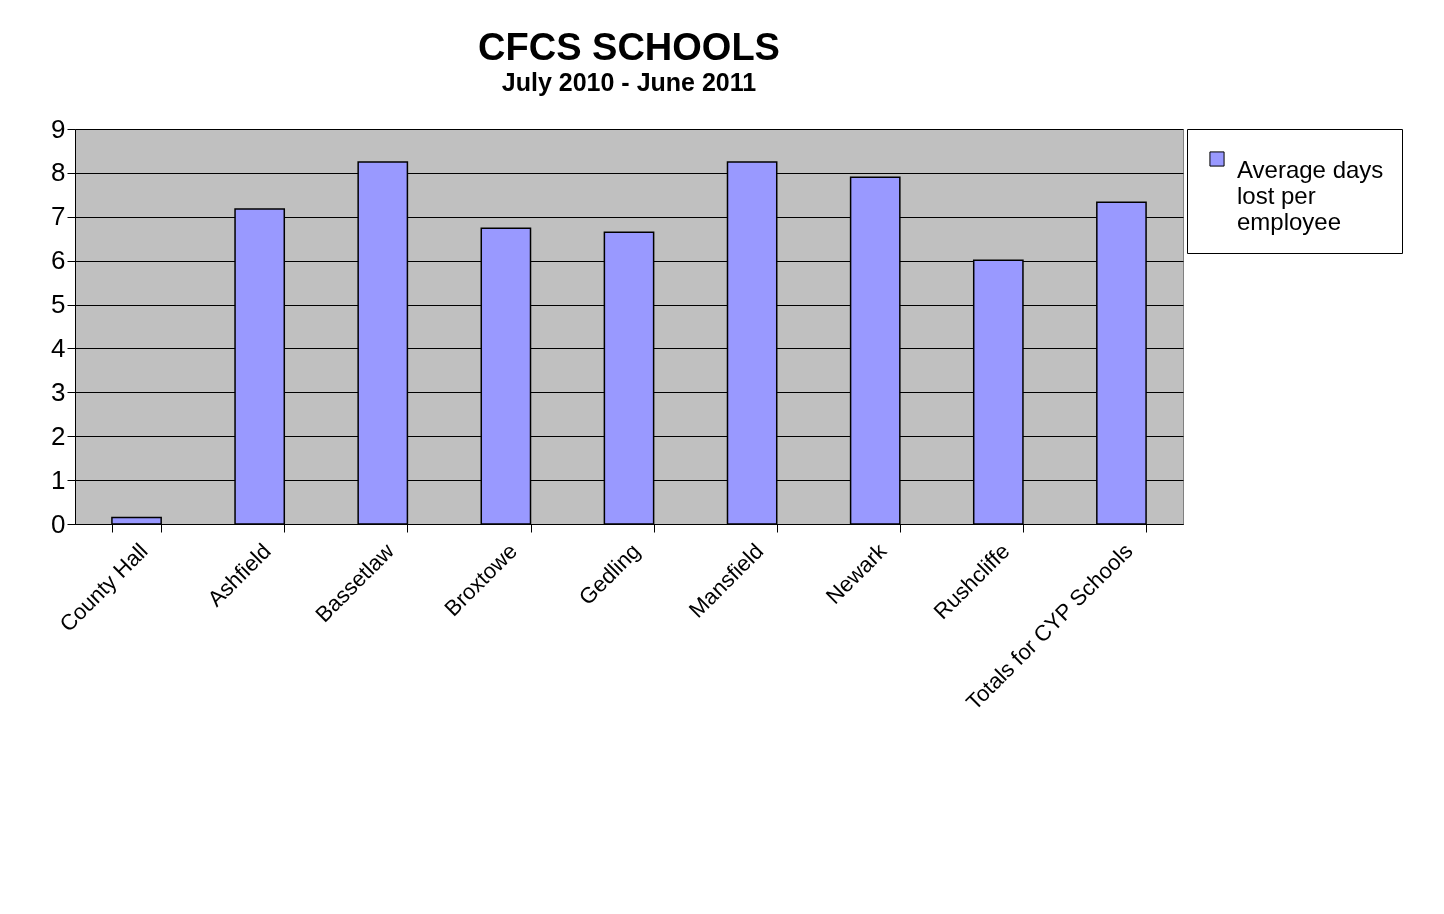  I want to click on chart-title: CFCS SCHOOLS, so click(629, 47).